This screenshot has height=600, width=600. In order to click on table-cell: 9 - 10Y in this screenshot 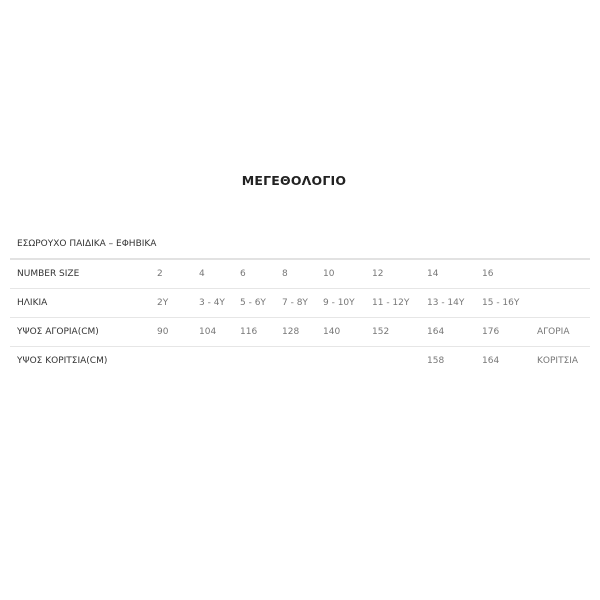, I will do `click(339, 303)`.